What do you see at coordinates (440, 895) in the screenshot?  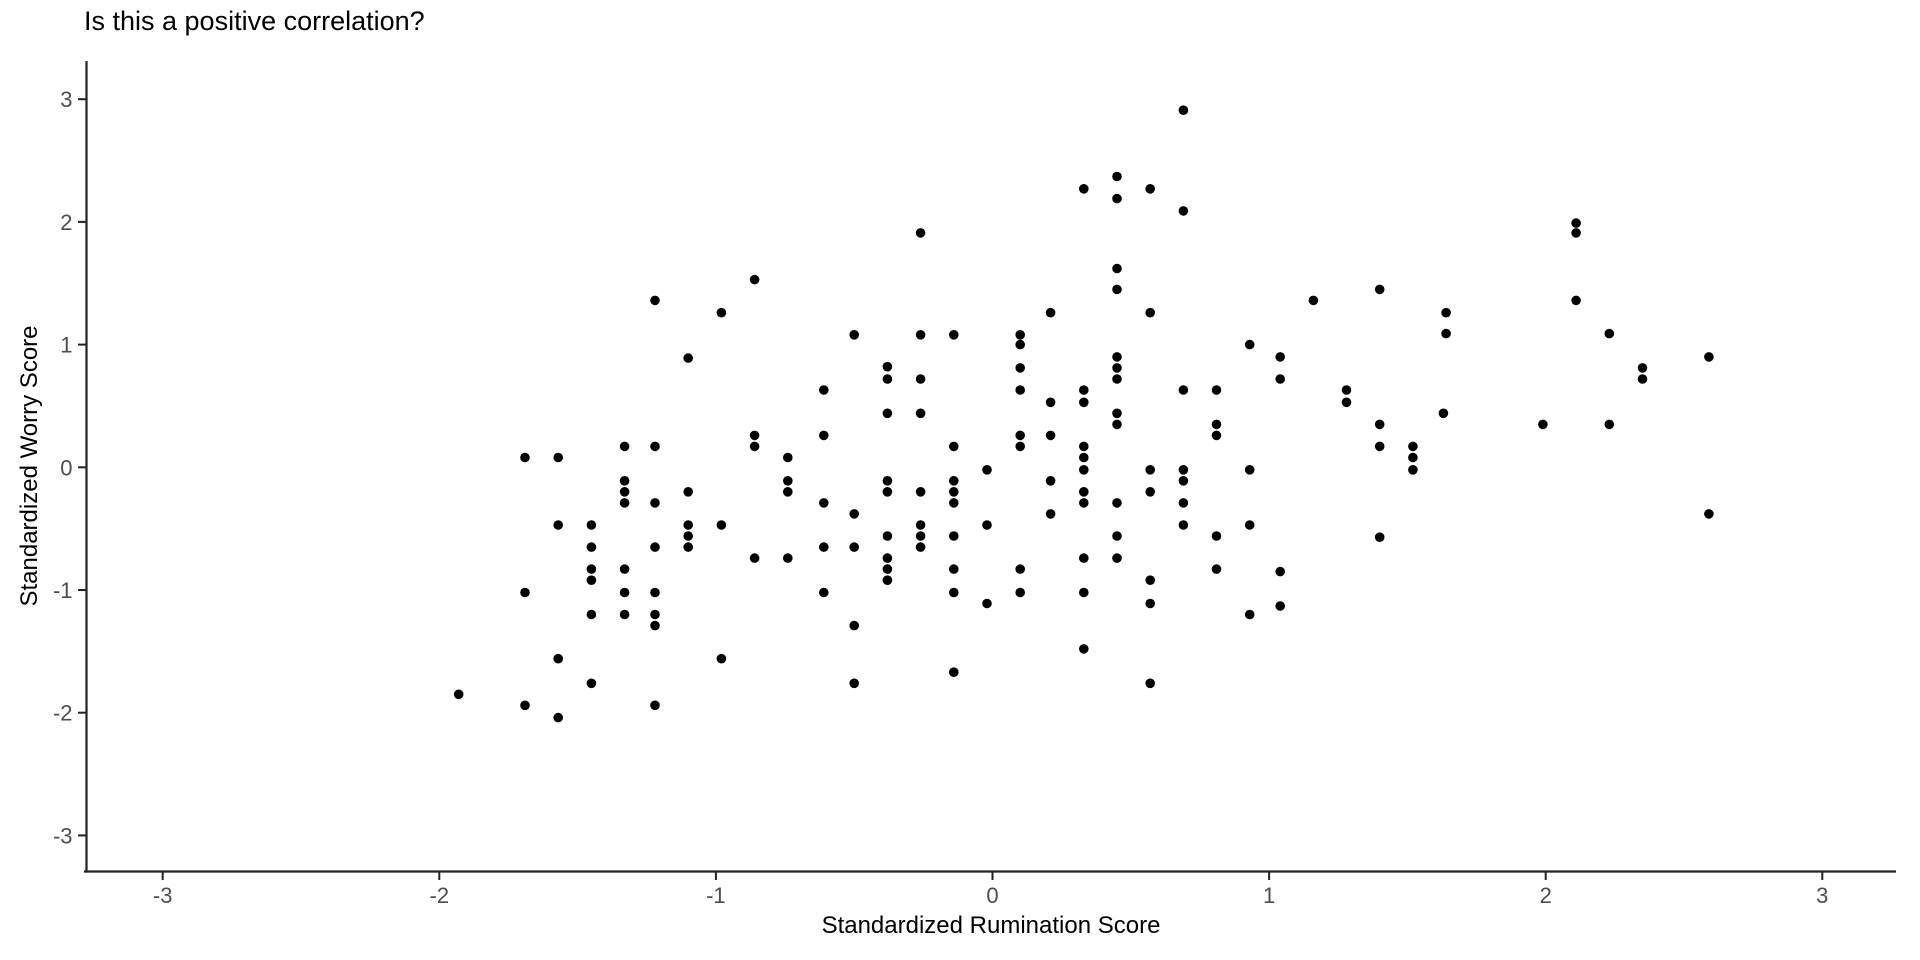 I see `x-tick-label: -2` at bounding box center [440, 895].